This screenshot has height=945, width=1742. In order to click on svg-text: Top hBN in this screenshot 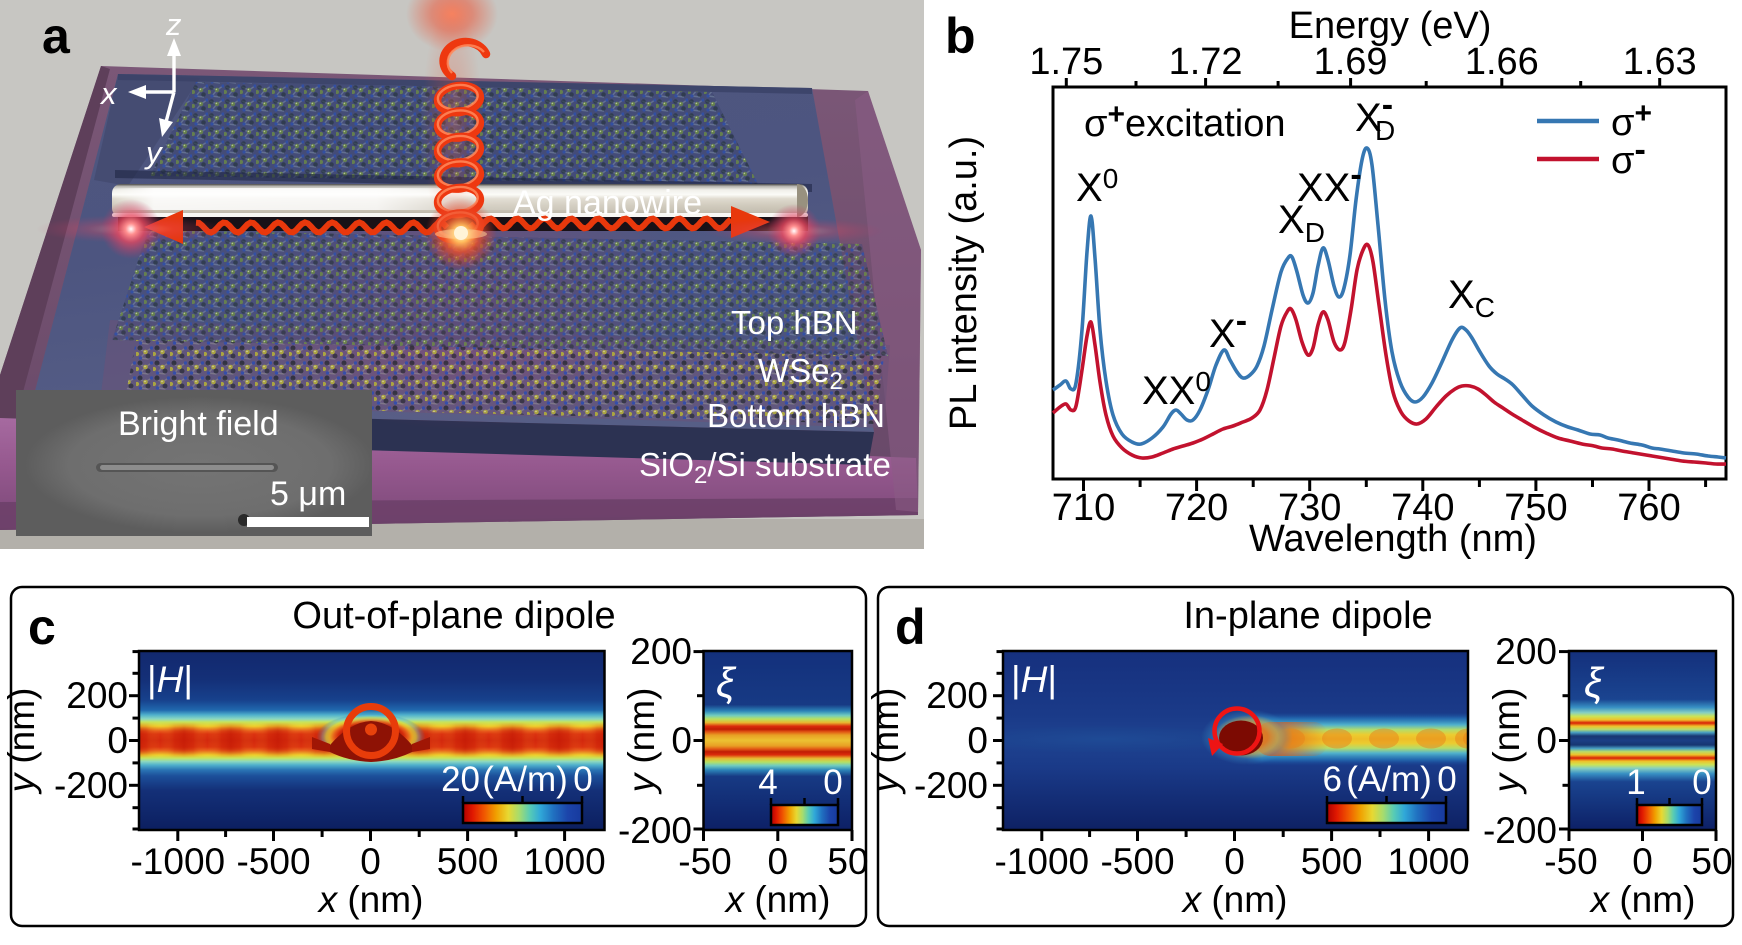, I will do `click(794, 322)`.